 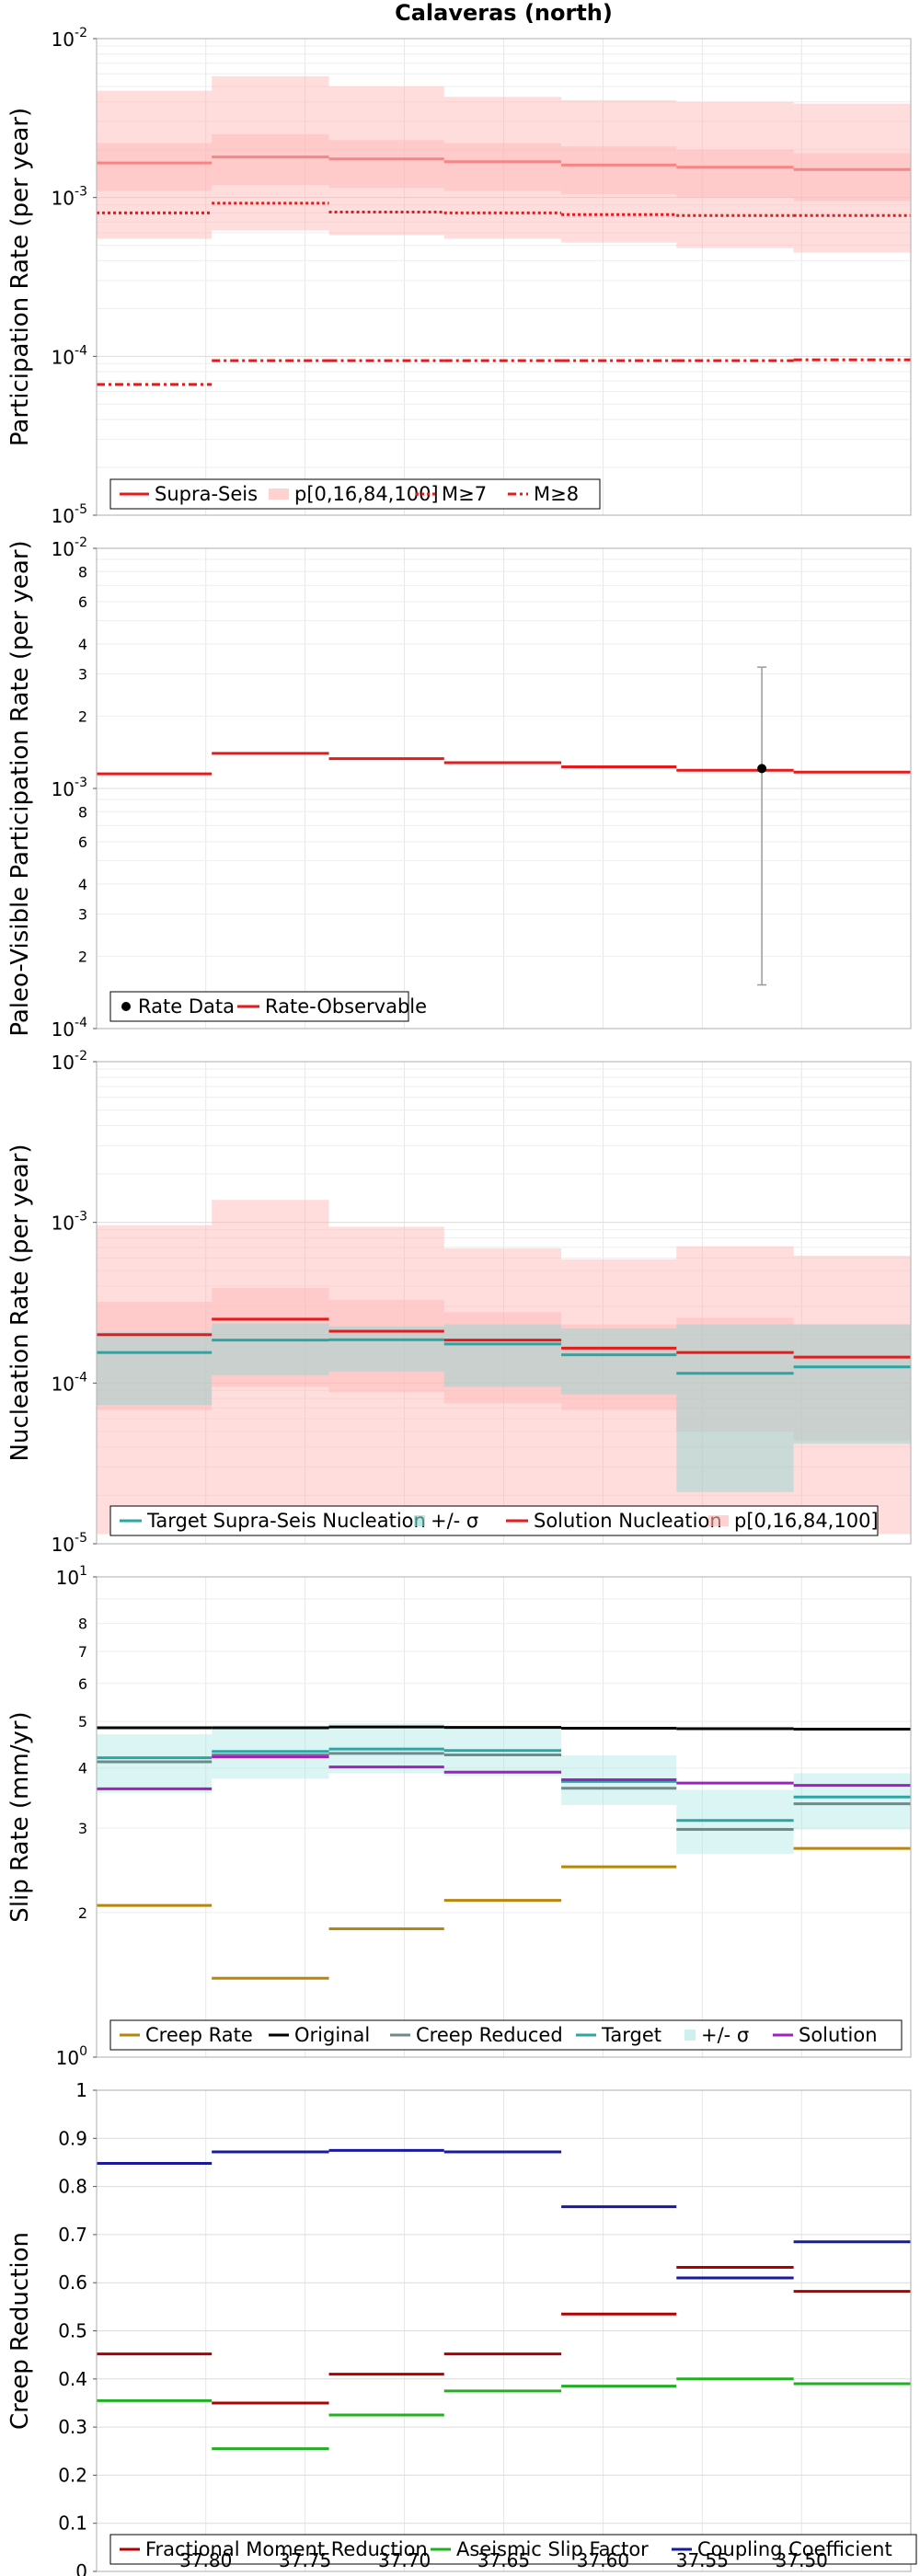 What do you see at coordinates (725, 2035) in the screenshot?
I see `legend-label: +/- σ` at bounding box center [725, 2035].